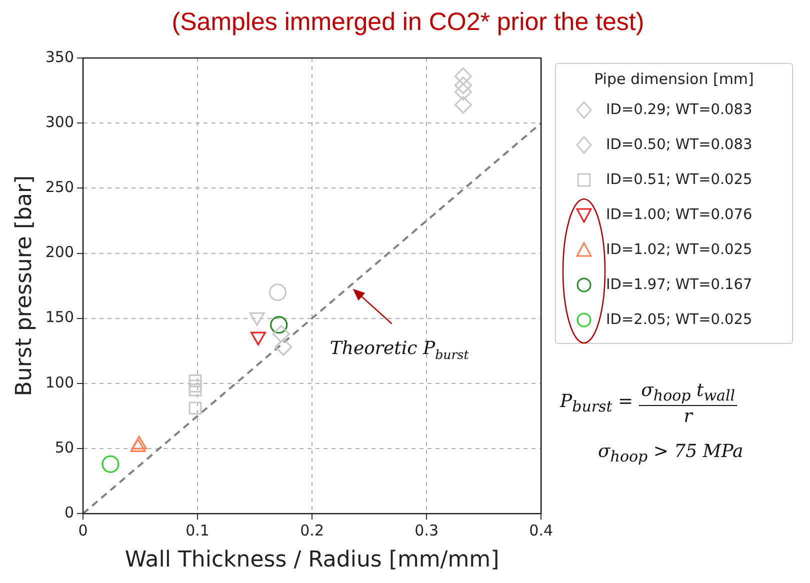 The width and height of the screenshot is (810, 583). What do you see at coordinates (541, 530) in the screenshot?
I see `x-tick-label: 0.4` at bounding box center [541, 530].